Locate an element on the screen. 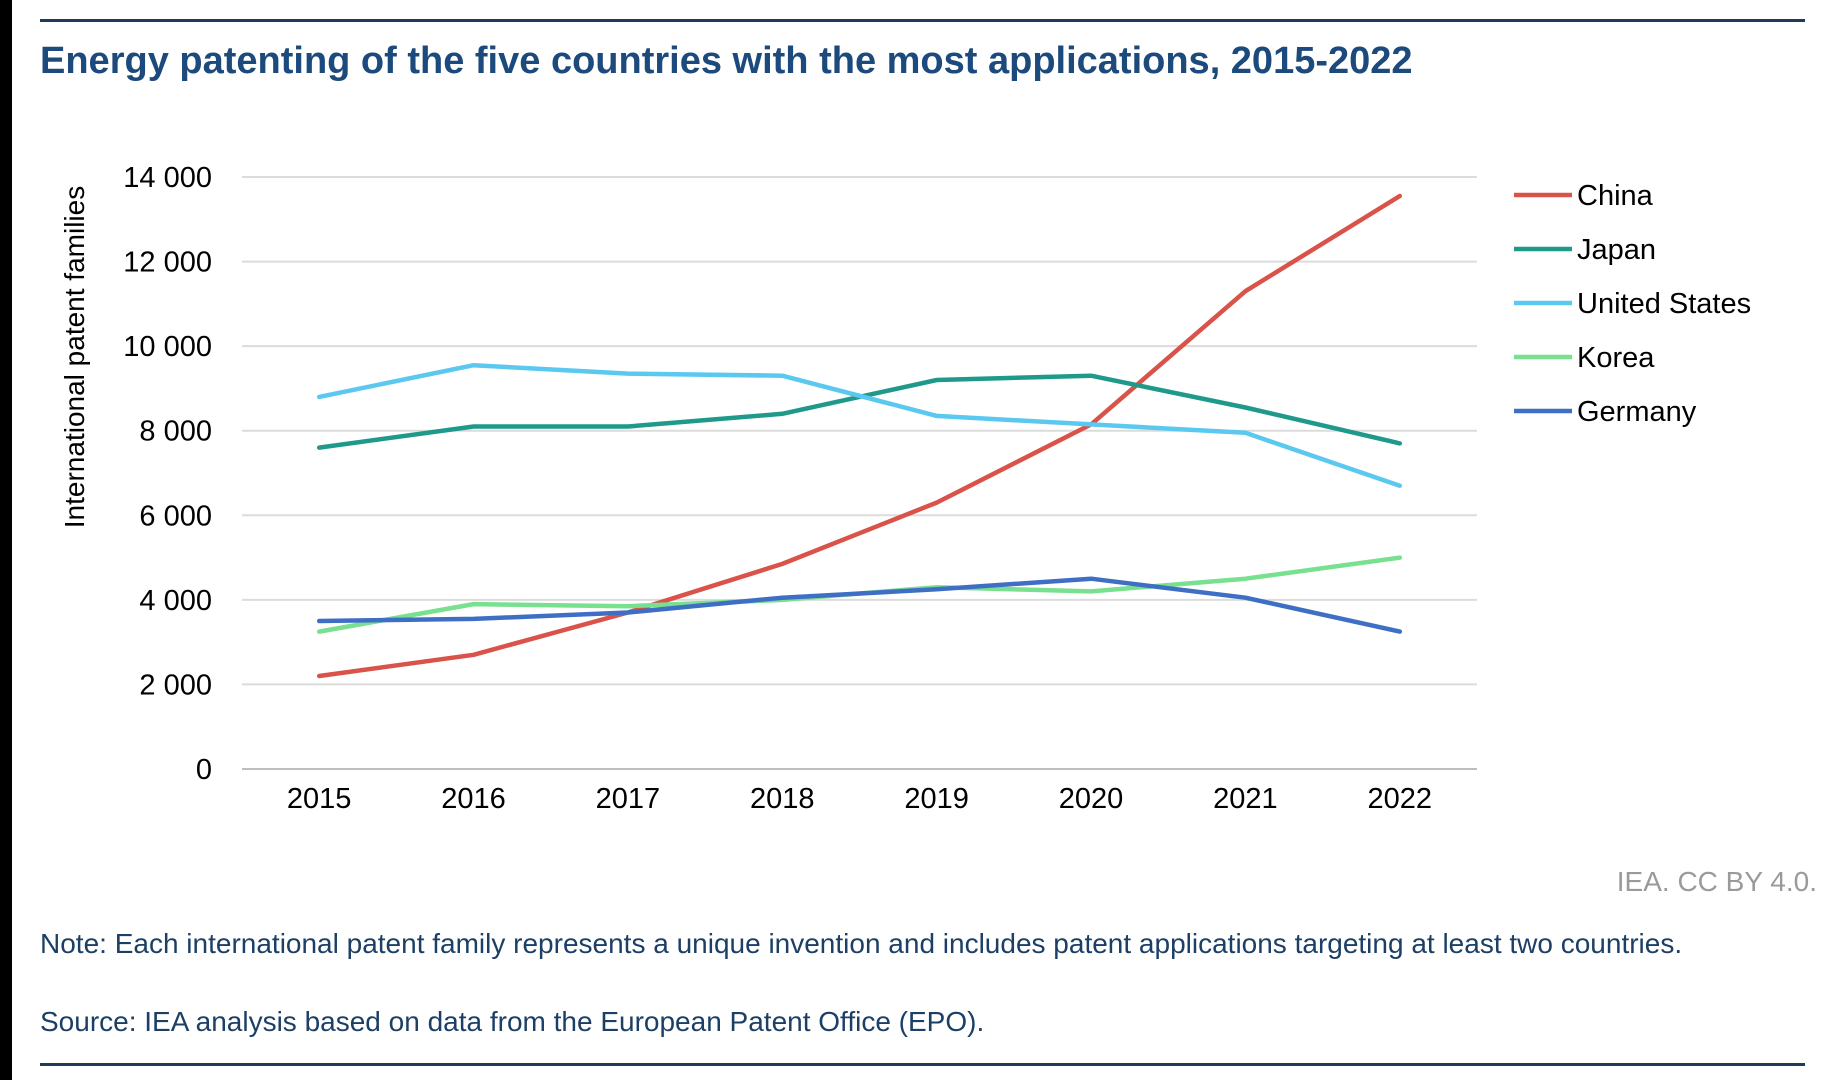 The image size is (1843, 1080). y-tick-label: 4 000 is located at coordinates (175, 601).